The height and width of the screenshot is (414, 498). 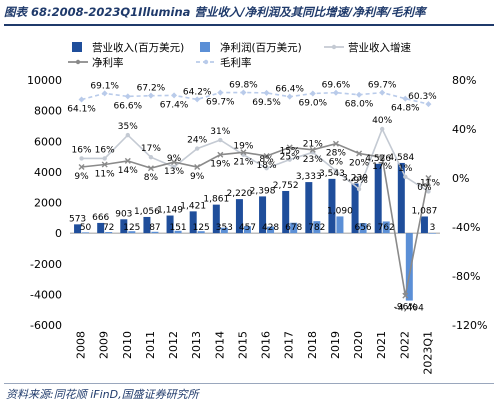 I want to click on revenue-growth-data-label: 19%, so click(x=243, y=147).